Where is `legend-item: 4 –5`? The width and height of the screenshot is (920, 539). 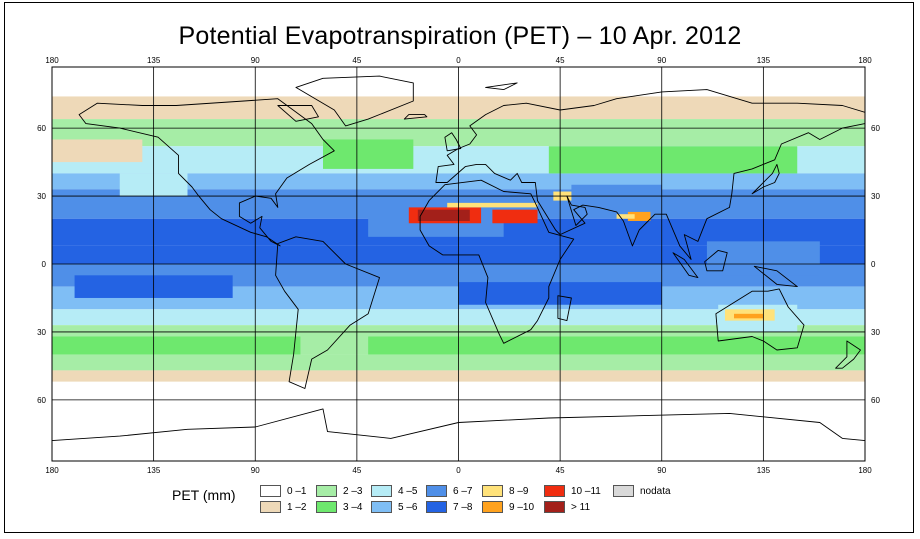
legend-item: 4 –5 is located at coordinates (394, 491).